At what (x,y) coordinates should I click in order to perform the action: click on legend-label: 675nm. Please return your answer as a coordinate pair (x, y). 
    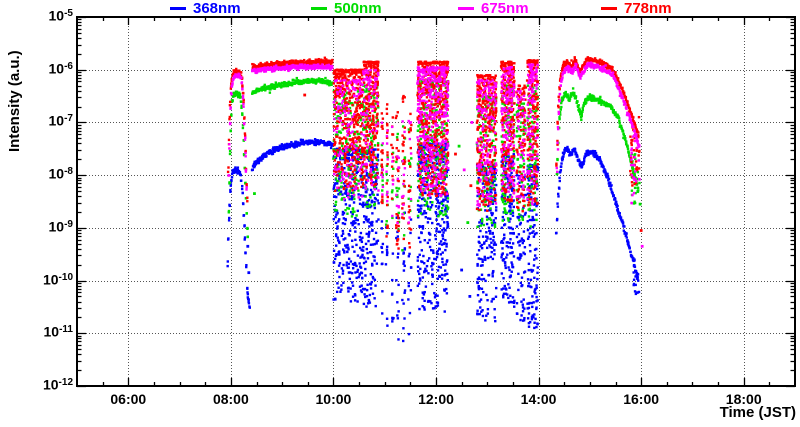
    Looking at the image, I should click on (505, 8).